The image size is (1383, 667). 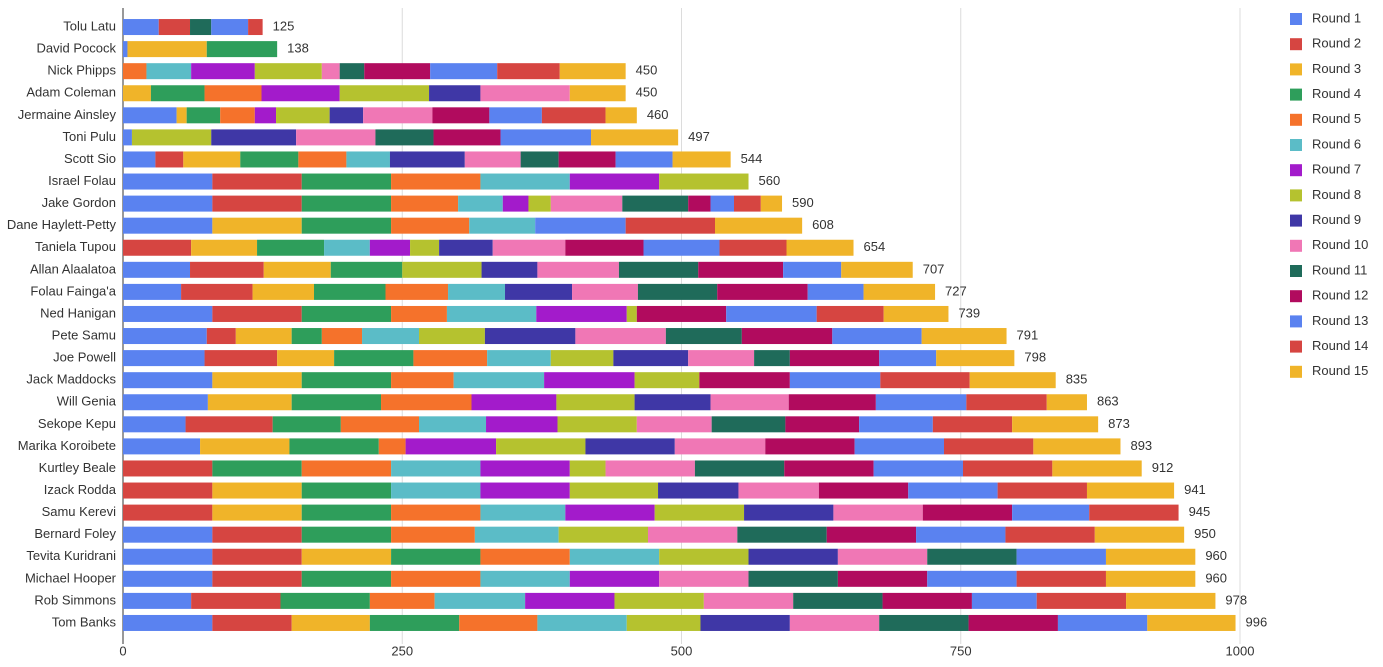 What do you see at coordinates (1028, 334) in the screenshot?
I see `total-label: 791` at bounding box center [1028, 334].